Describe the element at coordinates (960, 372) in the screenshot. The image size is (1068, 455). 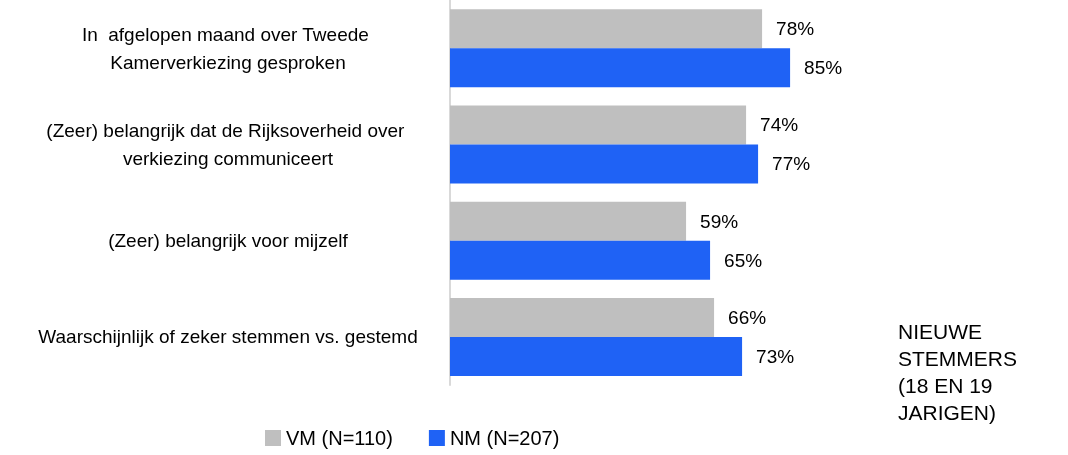
I see `text: NIEUWE STEMMERS (18 EN 19 JARIGEN)` at that location.